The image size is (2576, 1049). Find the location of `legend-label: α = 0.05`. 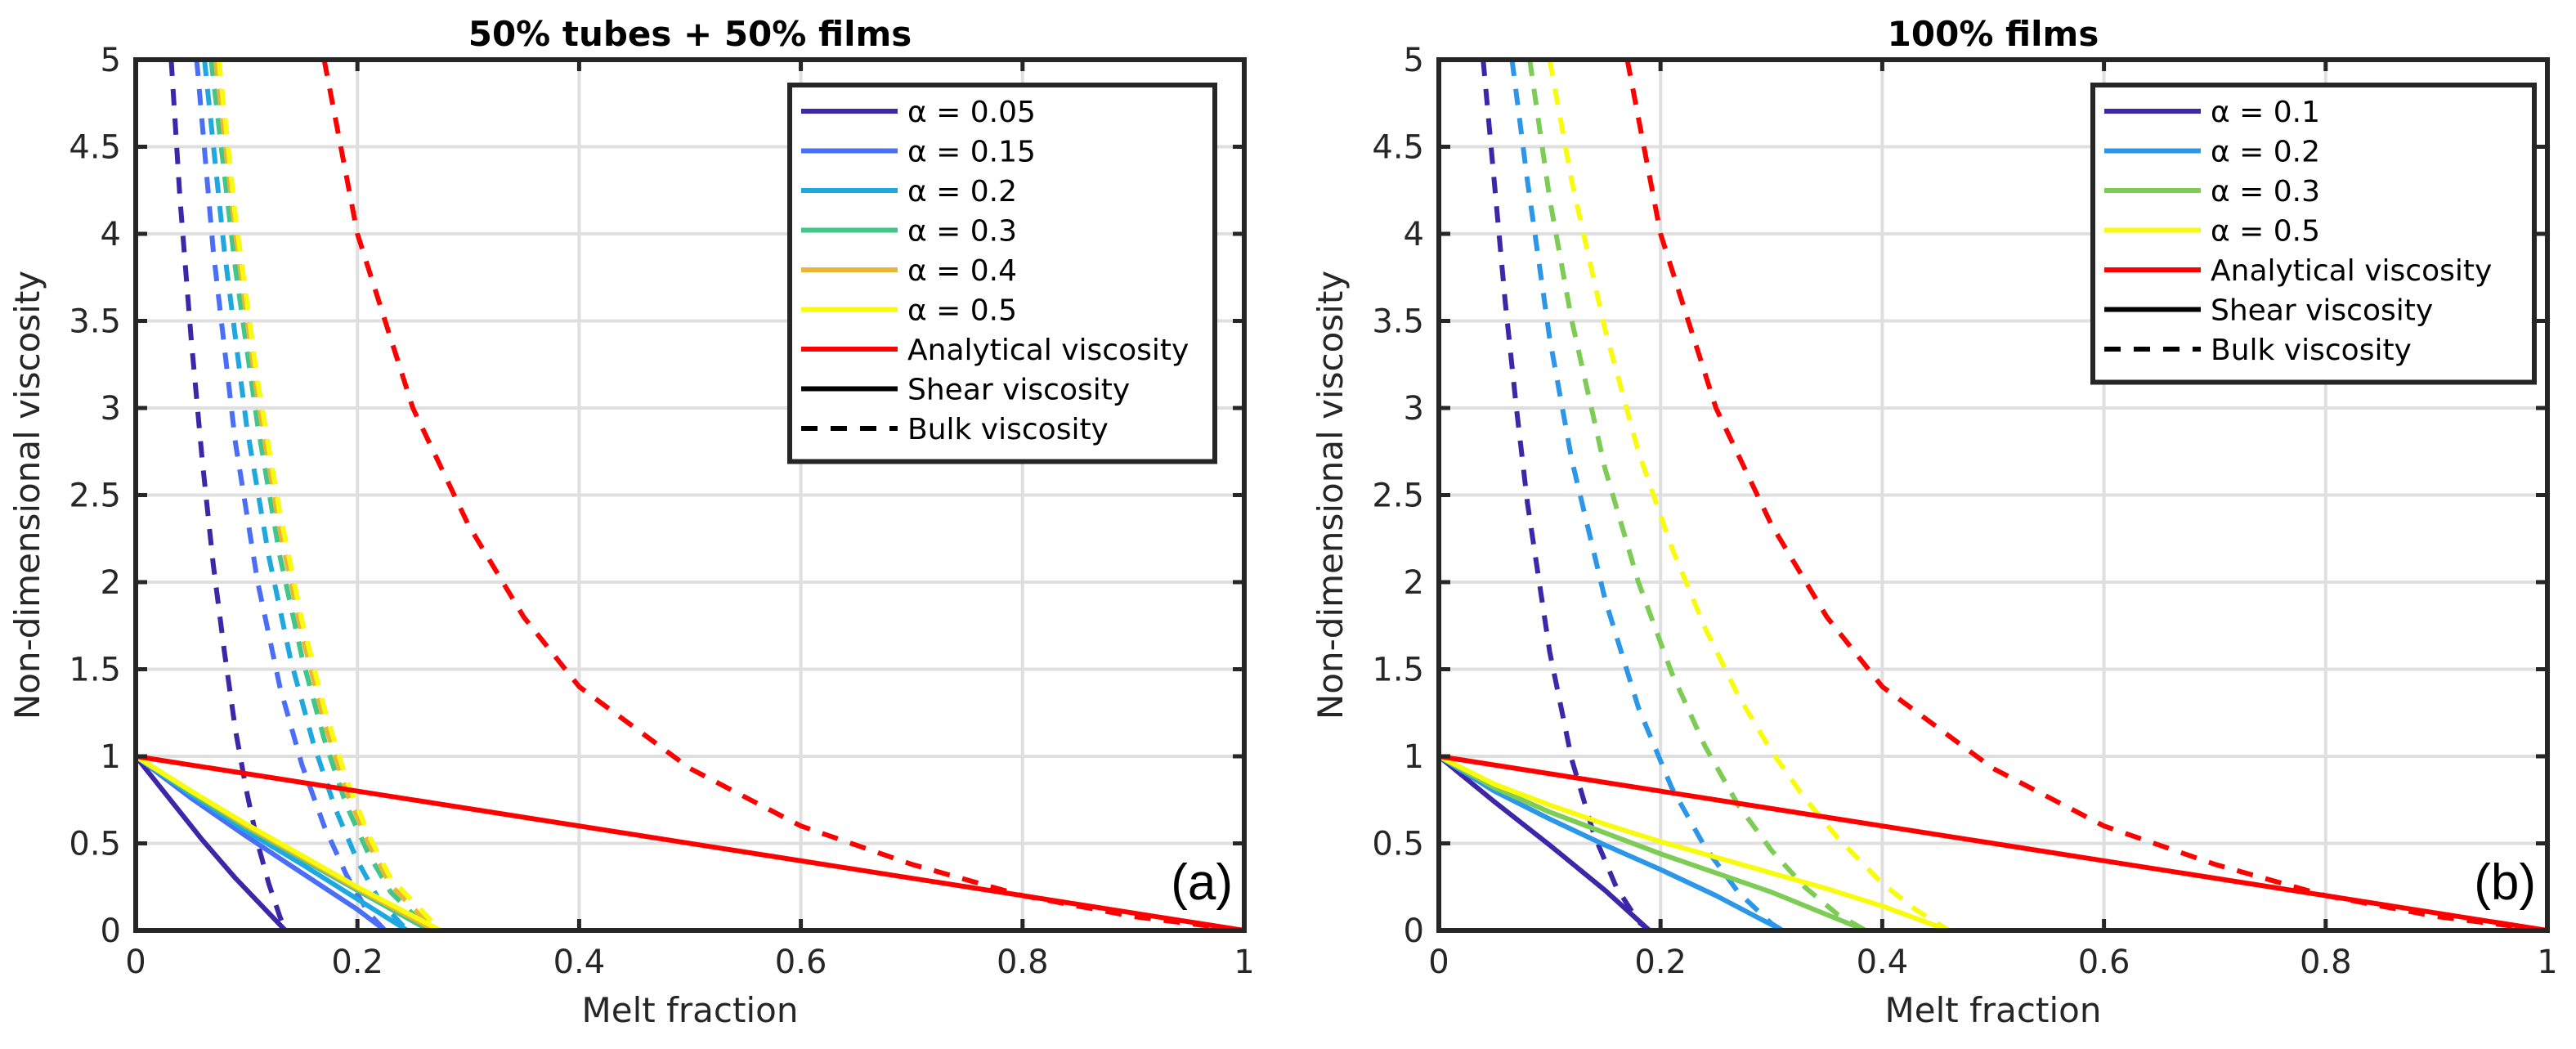

legend-label: α = 0.05 is located at coordinates (972, 112).